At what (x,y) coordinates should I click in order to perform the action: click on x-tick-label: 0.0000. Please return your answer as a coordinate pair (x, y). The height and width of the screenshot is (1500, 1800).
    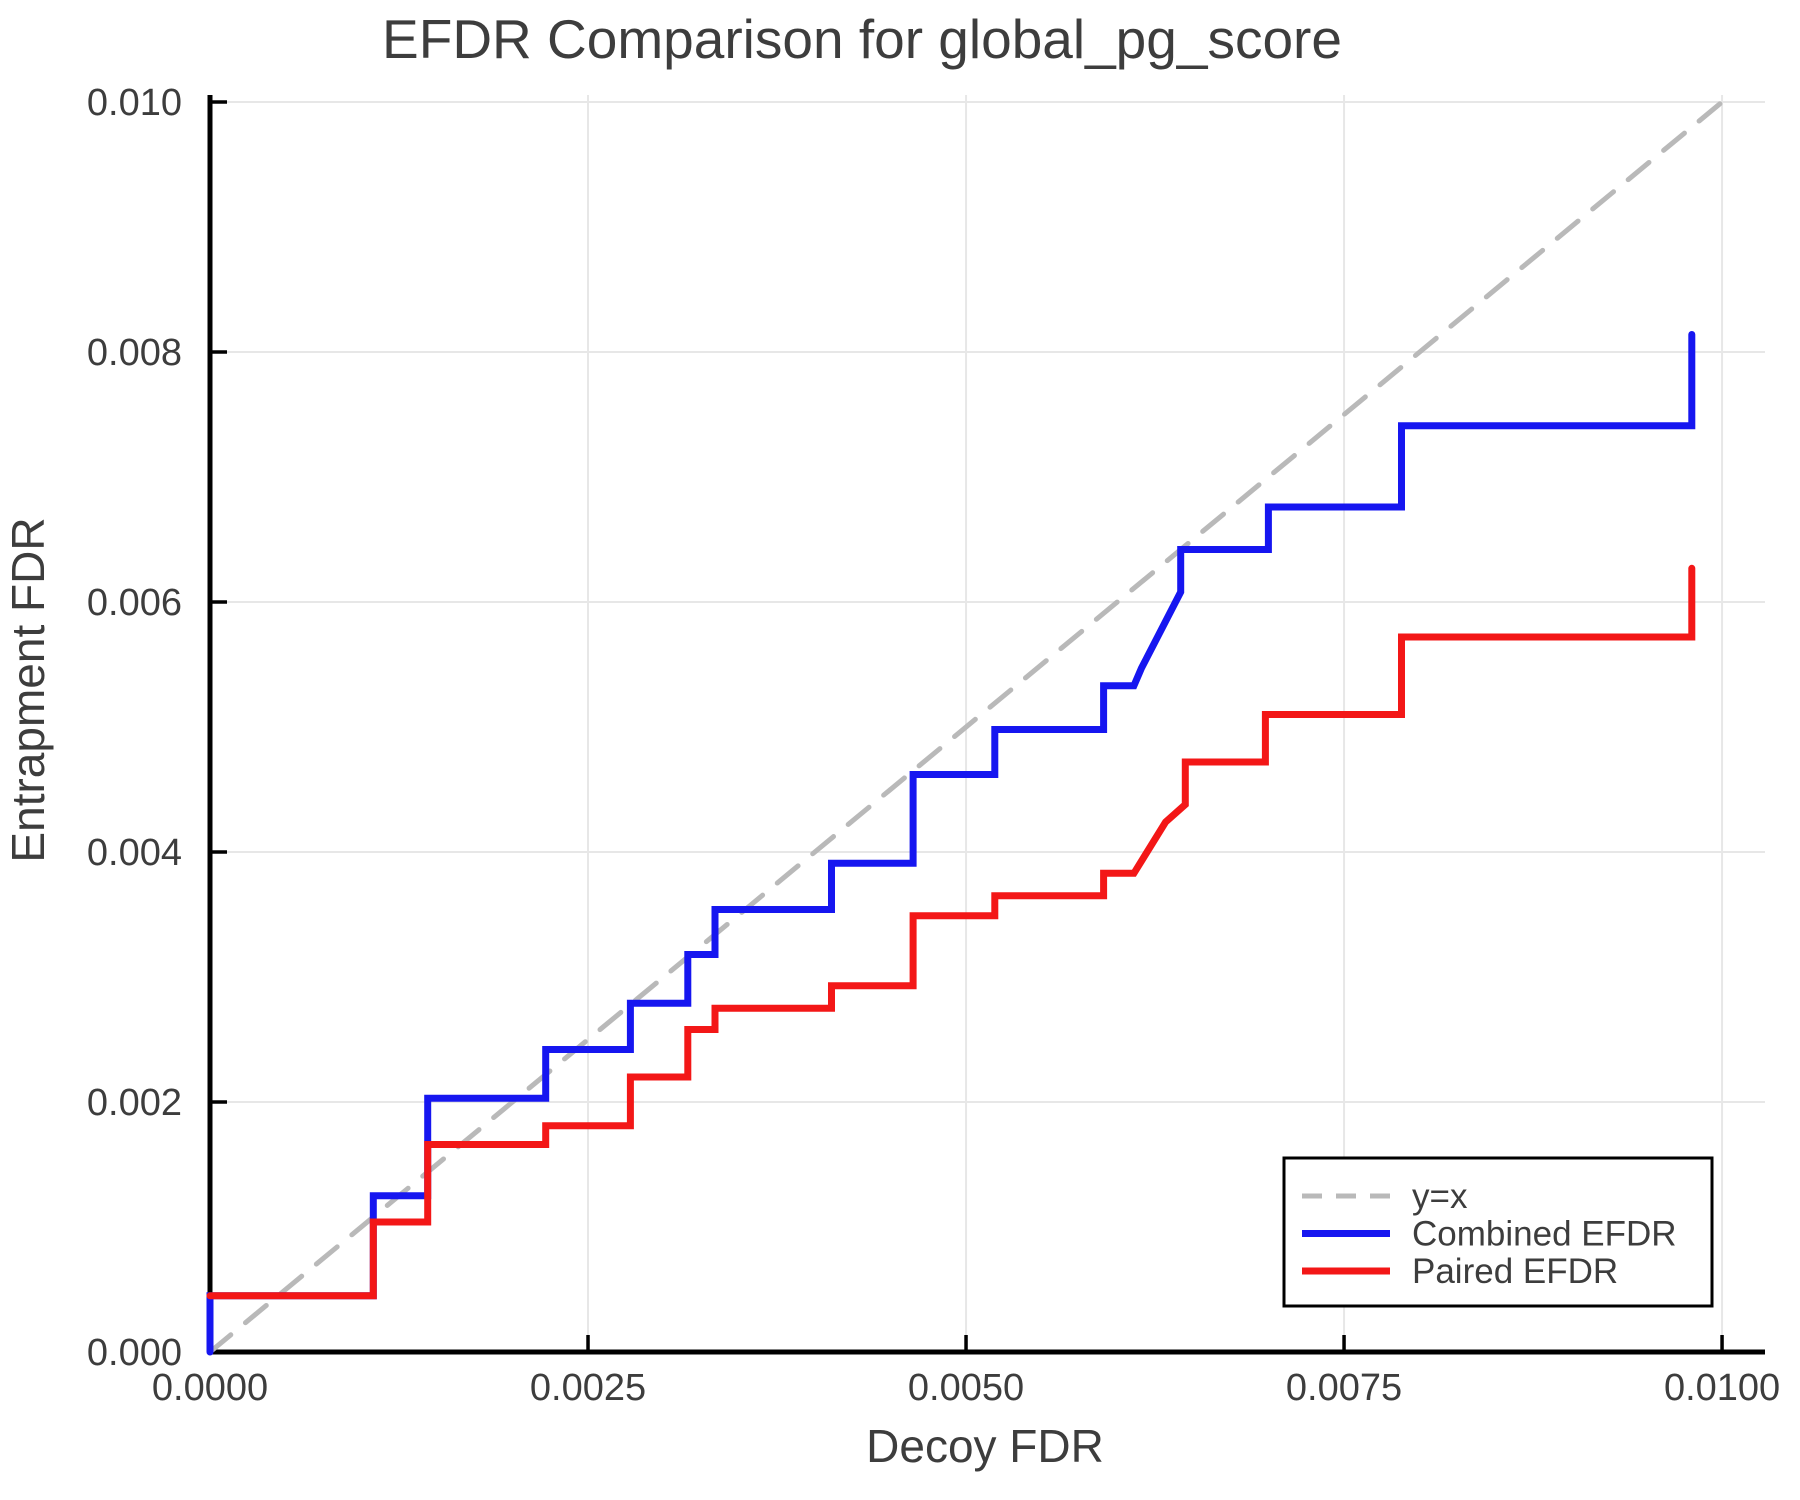
    Looking at the image, I should click on (210, 1388).